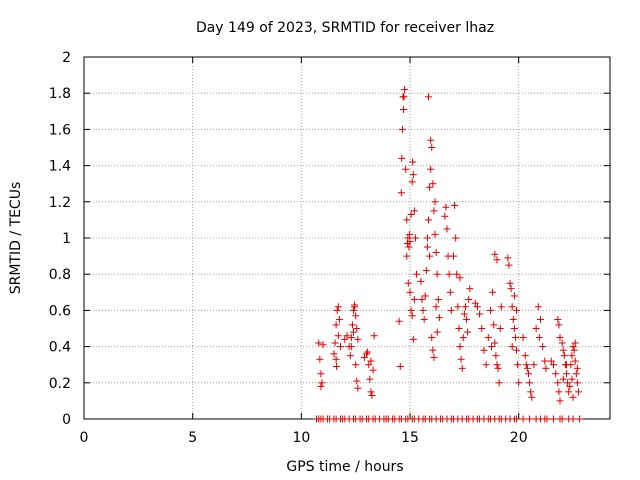  What do you see at coordinates (192, 438) in the screenshot?
I see `x-tick-label: 5` at bounding box center [192, 438].